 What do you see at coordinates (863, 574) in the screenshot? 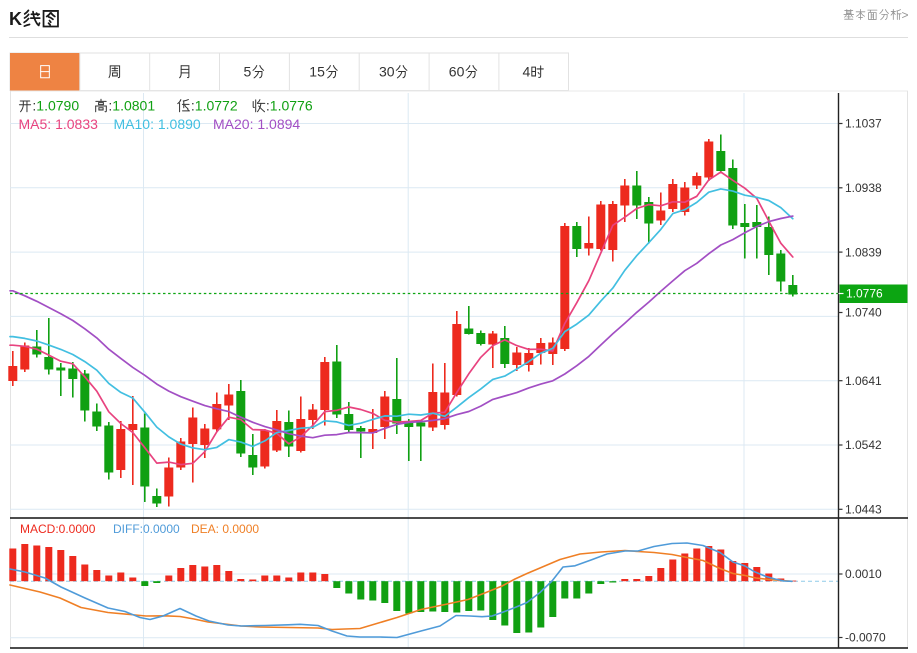
I see `svg-text: 0.0010` at bounding box center [863, 574].